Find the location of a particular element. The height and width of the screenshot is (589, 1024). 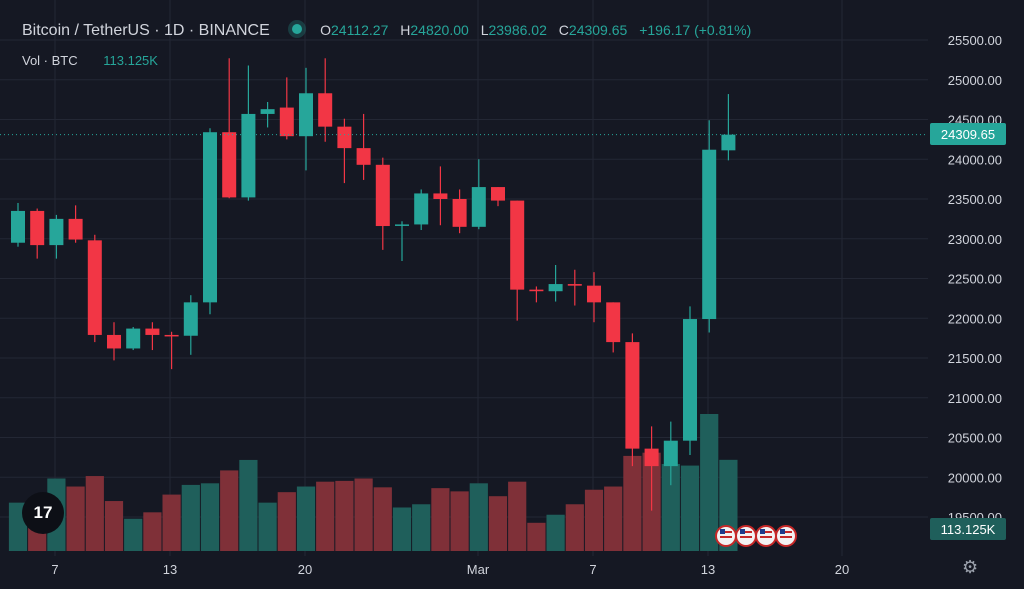

open-value: 24112.27 is located at coordinates (360, 30).